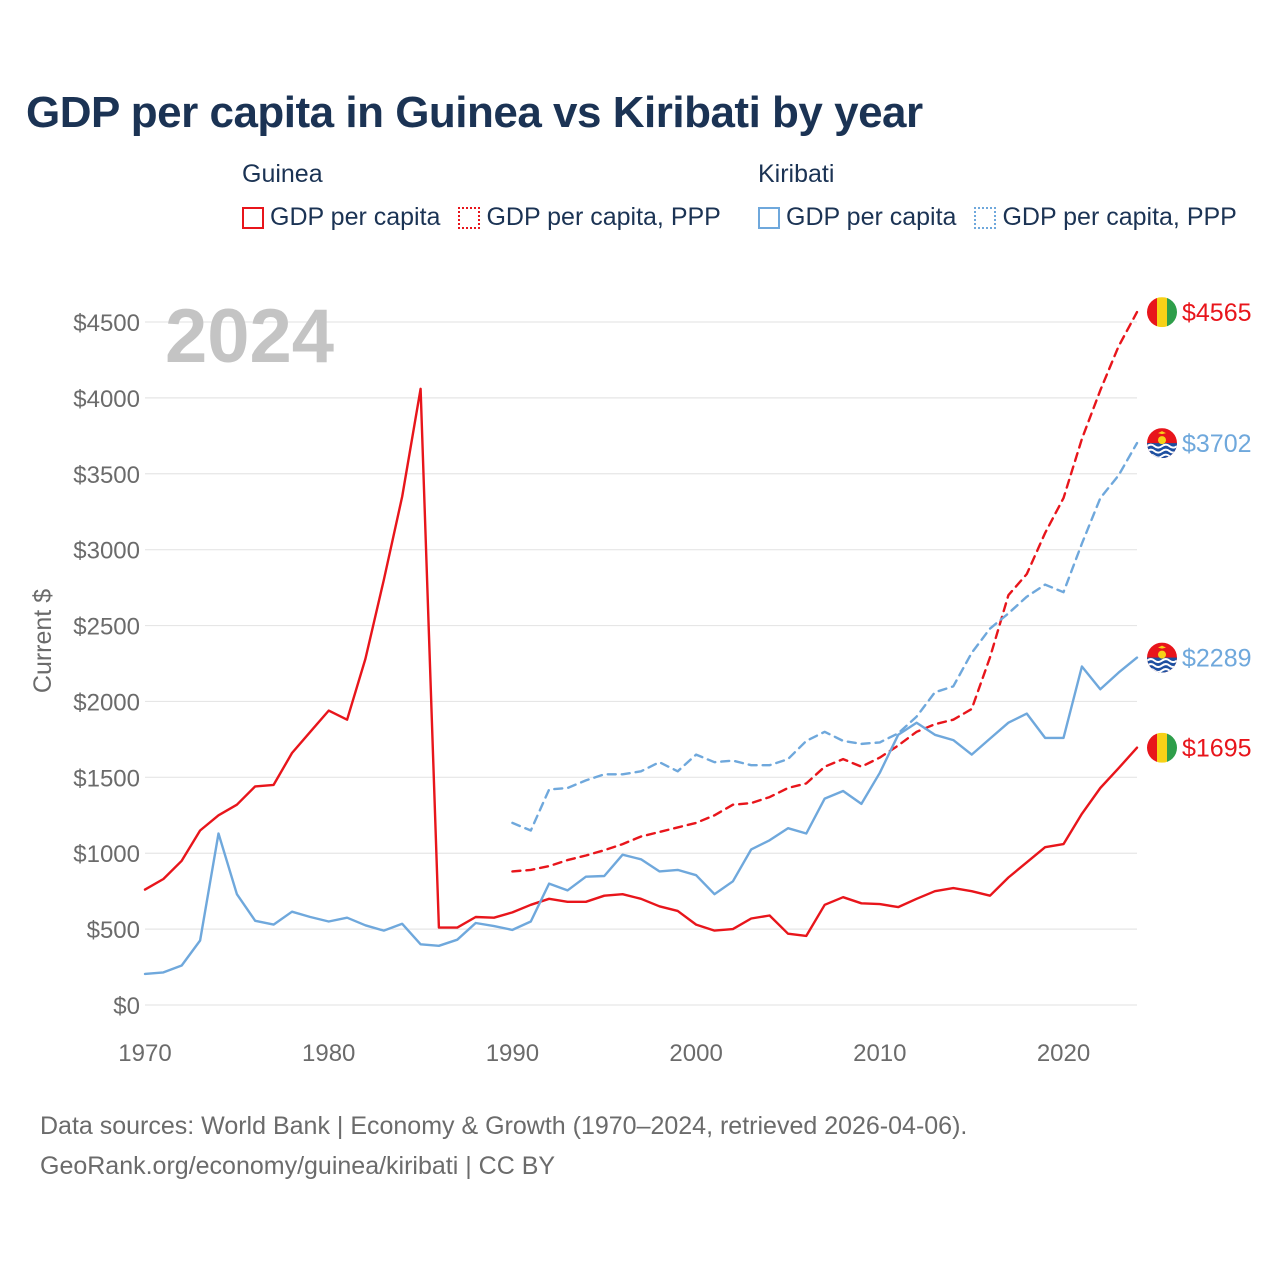  What do you see at coordinates (1199, 530) in the screenshot?
I see `end-labels: $1695 $4565 $2289 $3702` at bounding box center [1199, 530].